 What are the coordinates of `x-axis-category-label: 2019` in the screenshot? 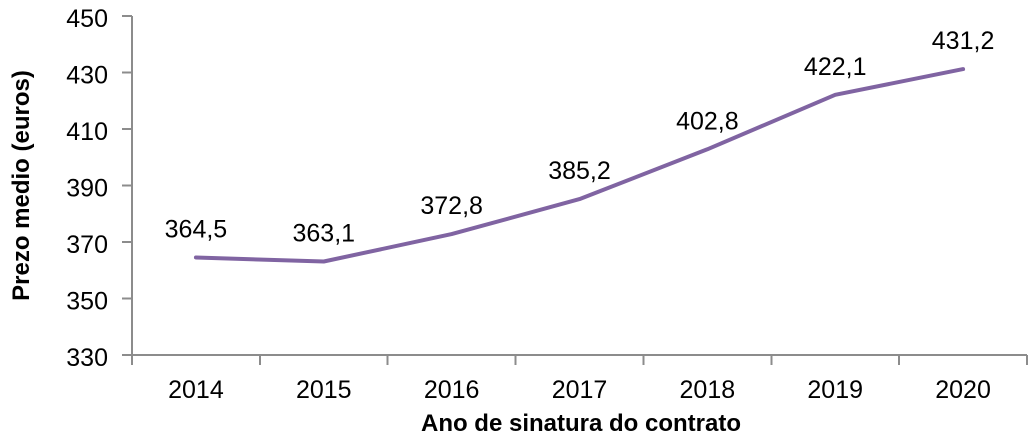 It's located at (835, 390).